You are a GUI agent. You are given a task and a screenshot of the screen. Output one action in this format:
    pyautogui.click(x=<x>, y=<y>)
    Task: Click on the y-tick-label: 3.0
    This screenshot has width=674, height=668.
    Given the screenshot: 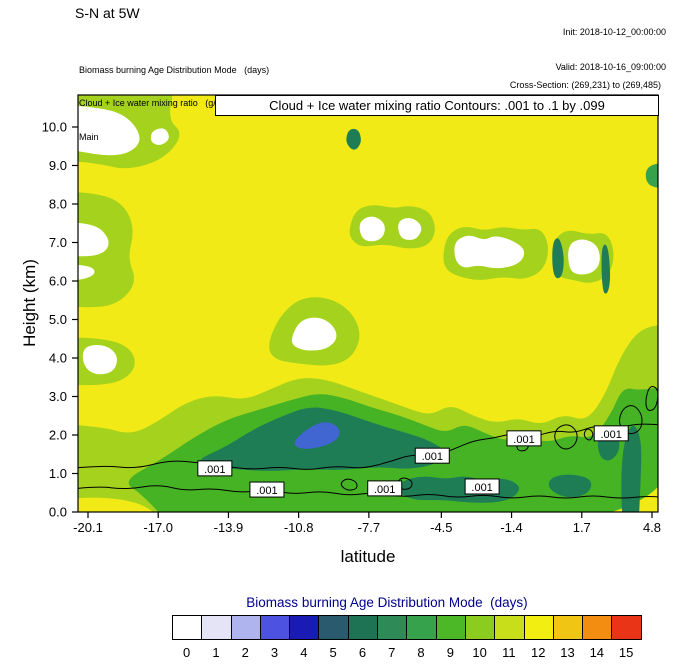 What is the action you would take?
    pyautogui.click(x=58, y=396)
    